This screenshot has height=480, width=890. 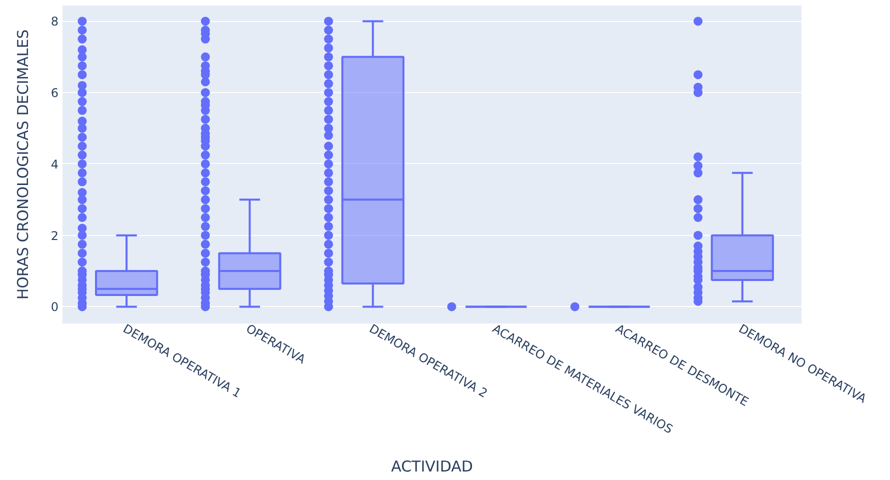 What do you see at coordinates (54, 93) in the screenshot?
I see `y-tick-label: 6` at bounding box center [54, 93].